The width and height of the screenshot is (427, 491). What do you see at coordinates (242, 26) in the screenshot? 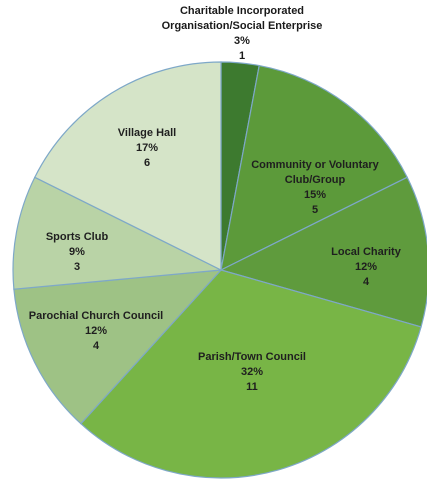
I see `label-category: Organisation/Social Enterprise` at bounding box center [242, 26].